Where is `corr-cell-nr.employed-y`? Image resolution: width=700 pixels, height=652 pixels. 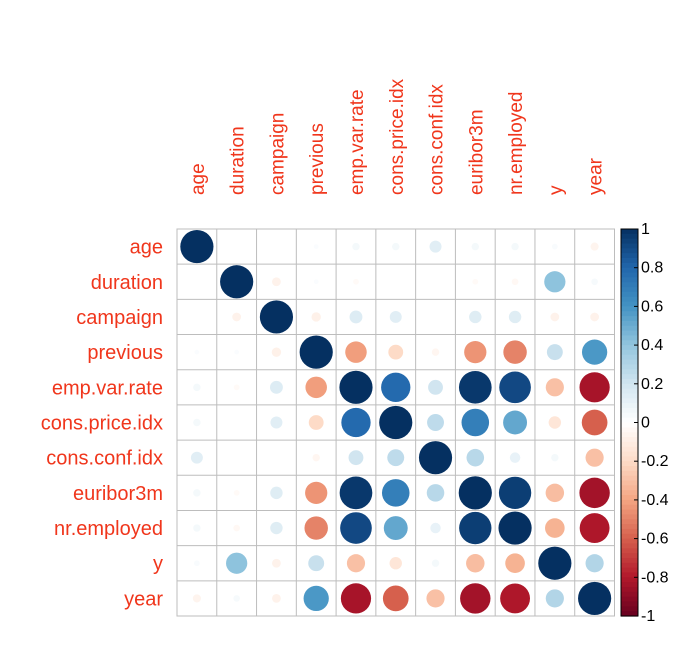 corr-cell-nr.employed-y is located at coordinates (555, 528).